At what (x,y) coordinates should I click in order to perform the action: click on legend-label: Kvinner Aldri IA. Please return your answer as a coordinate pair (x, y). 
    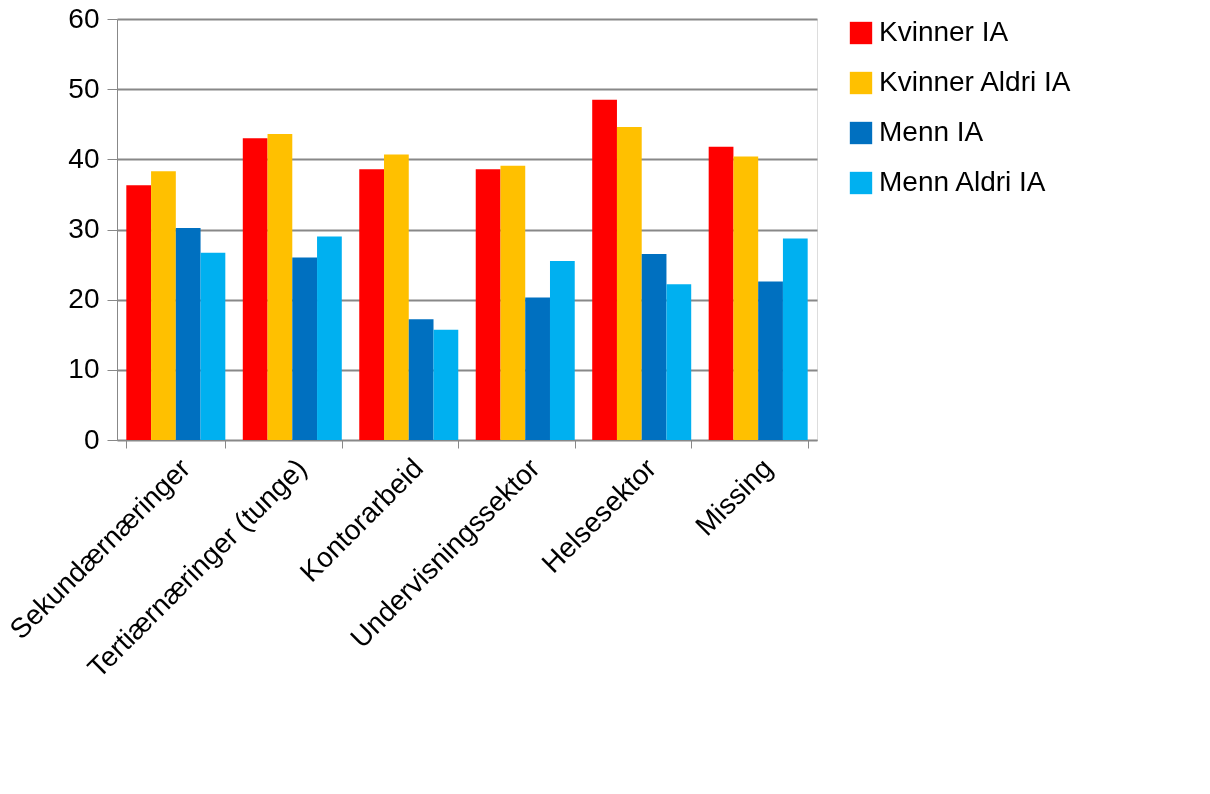
    Looking at the image, I should click on (975, 81).